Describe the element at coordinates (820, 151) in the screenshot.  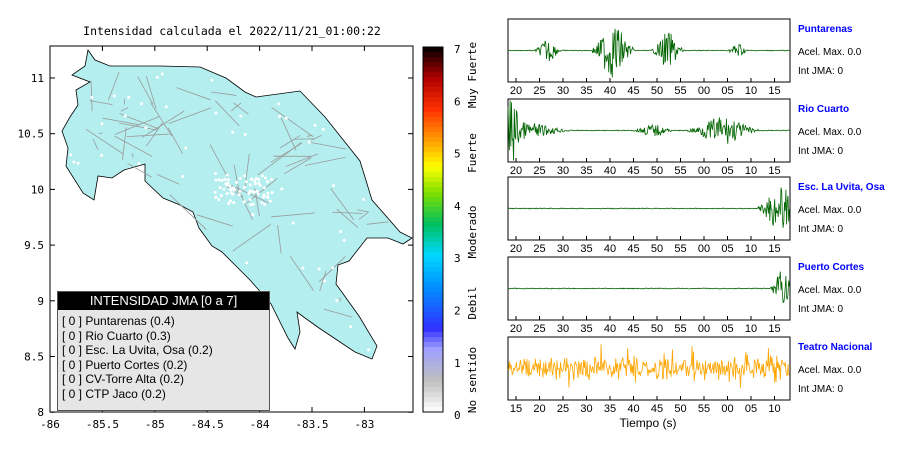
I see `station-jma: Int JMA: 0` at that location.